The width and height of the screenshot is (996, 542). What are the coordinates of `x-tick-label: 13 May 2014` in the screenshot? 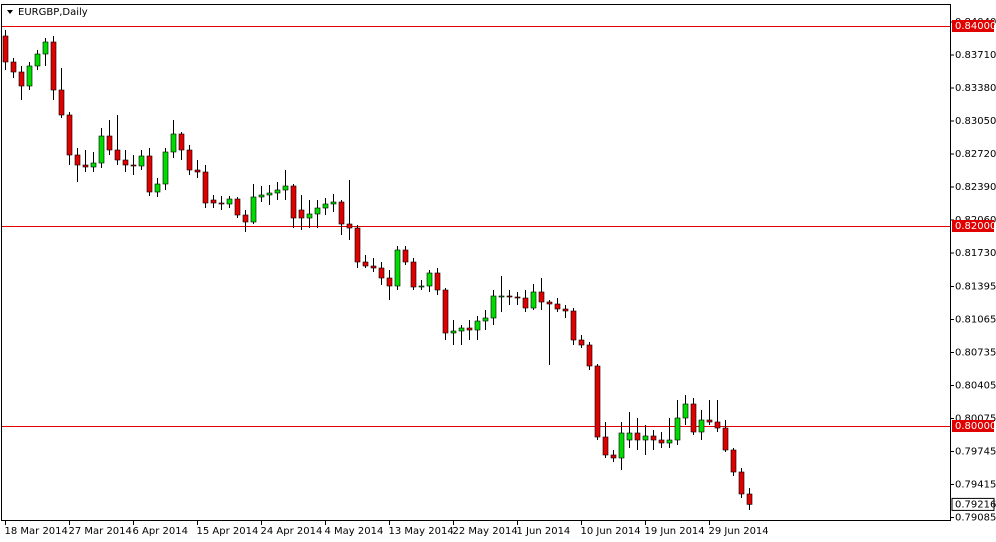 It's located at (421, 531).